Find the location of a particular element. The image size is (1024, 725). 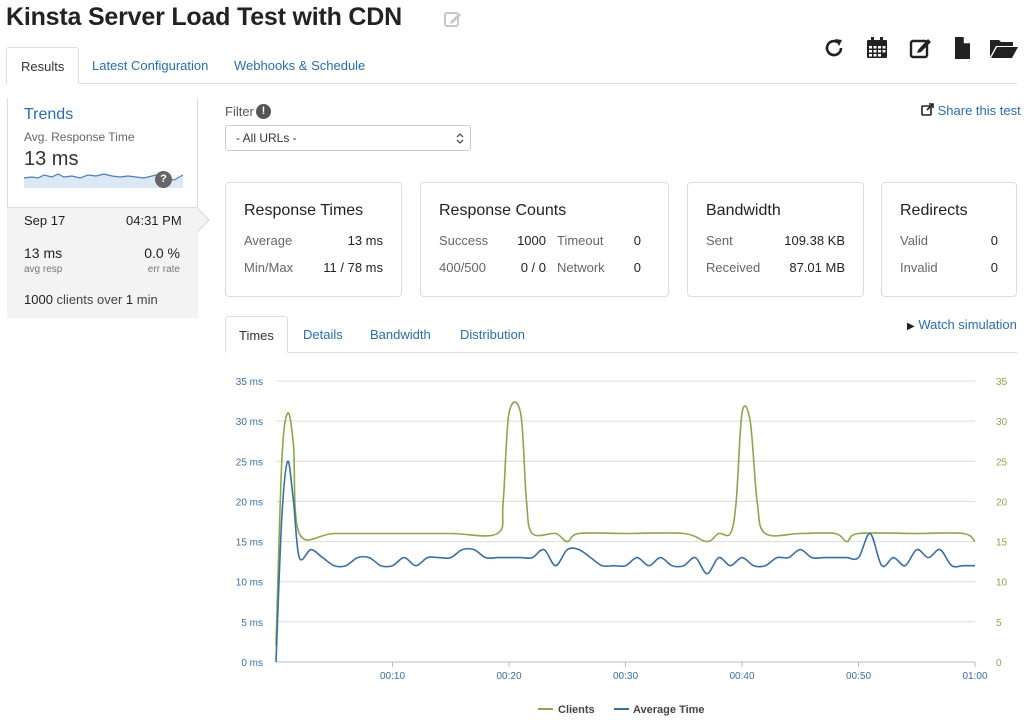

run-duration-unit: min is located at coordinates (147, 299).